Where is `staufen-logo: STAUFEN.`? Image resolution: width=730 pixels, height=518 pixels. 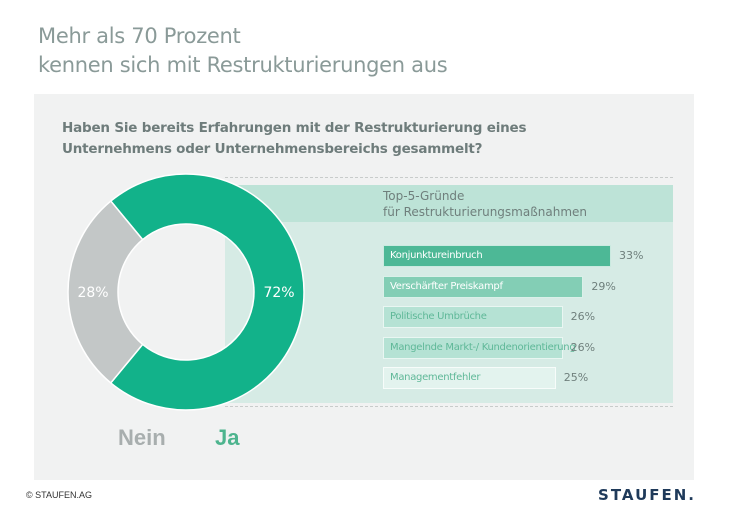 staufen-logo: STAUFEN. is located at coordinates (647, 495).